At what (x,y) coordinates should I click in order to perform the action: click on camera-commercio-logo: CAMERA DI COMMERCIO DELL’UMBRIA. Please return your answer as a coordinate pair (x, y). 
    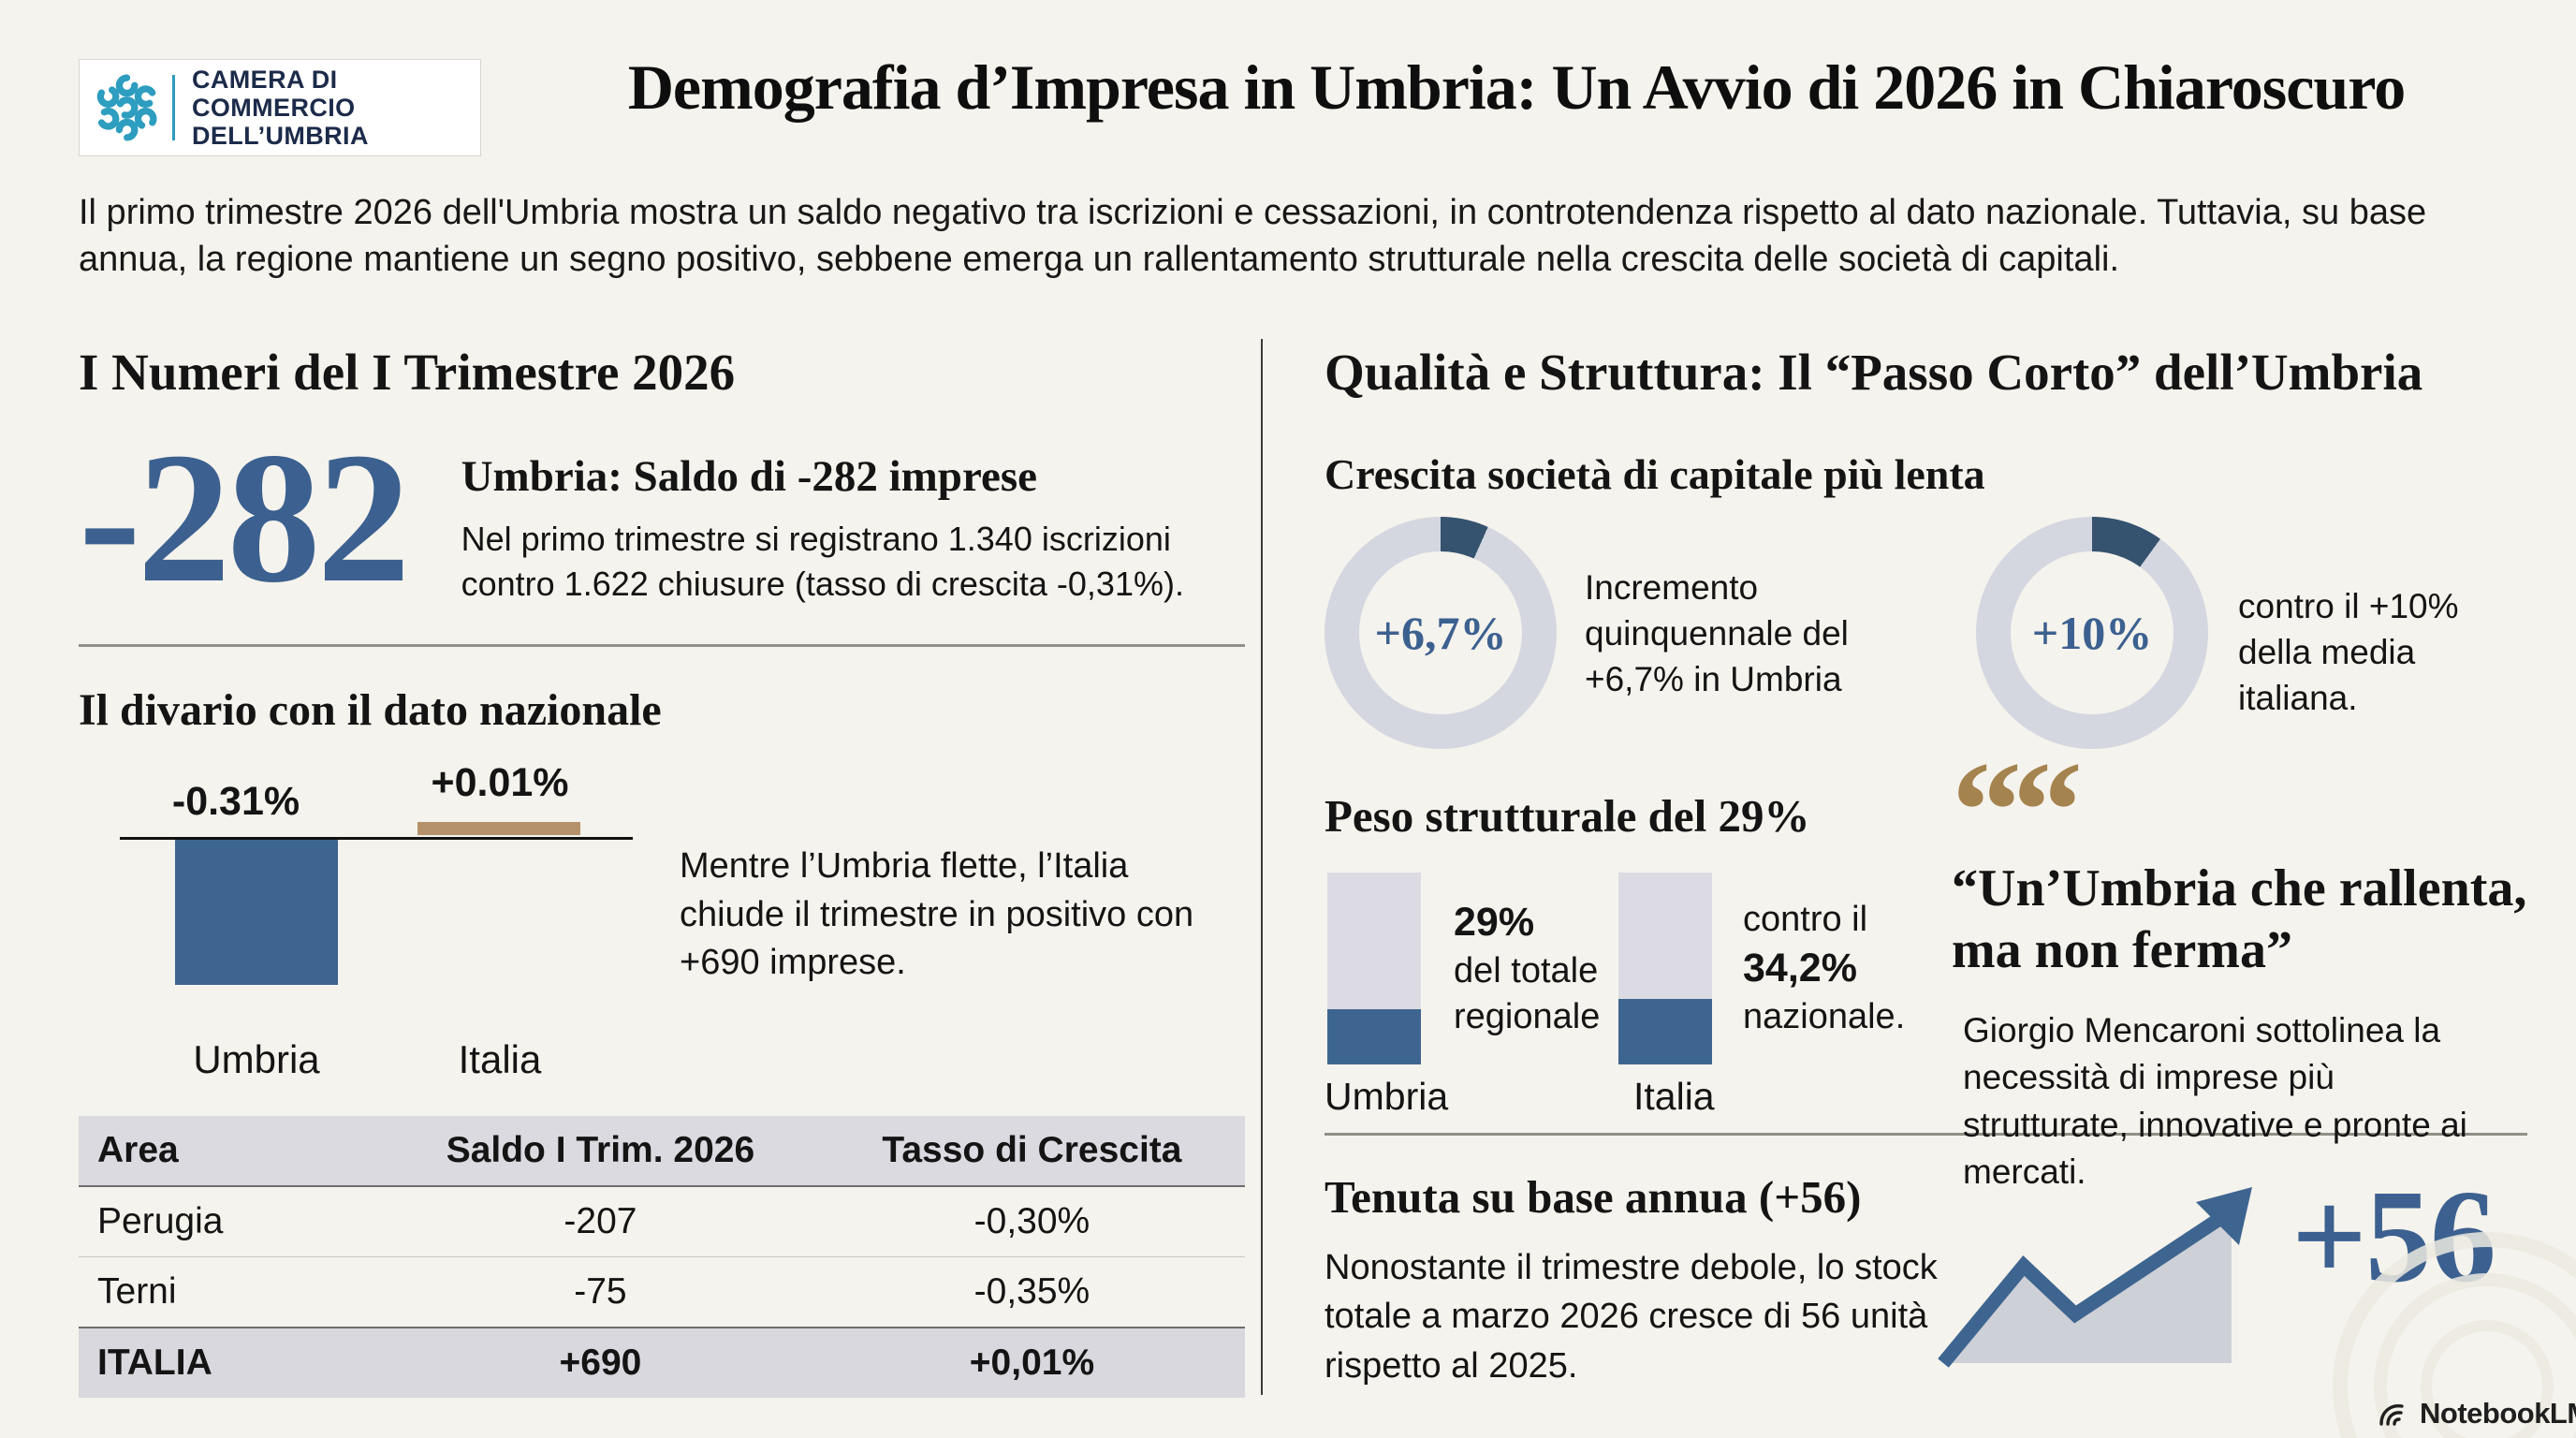
    Looking at the image, I should click on (280, 107).